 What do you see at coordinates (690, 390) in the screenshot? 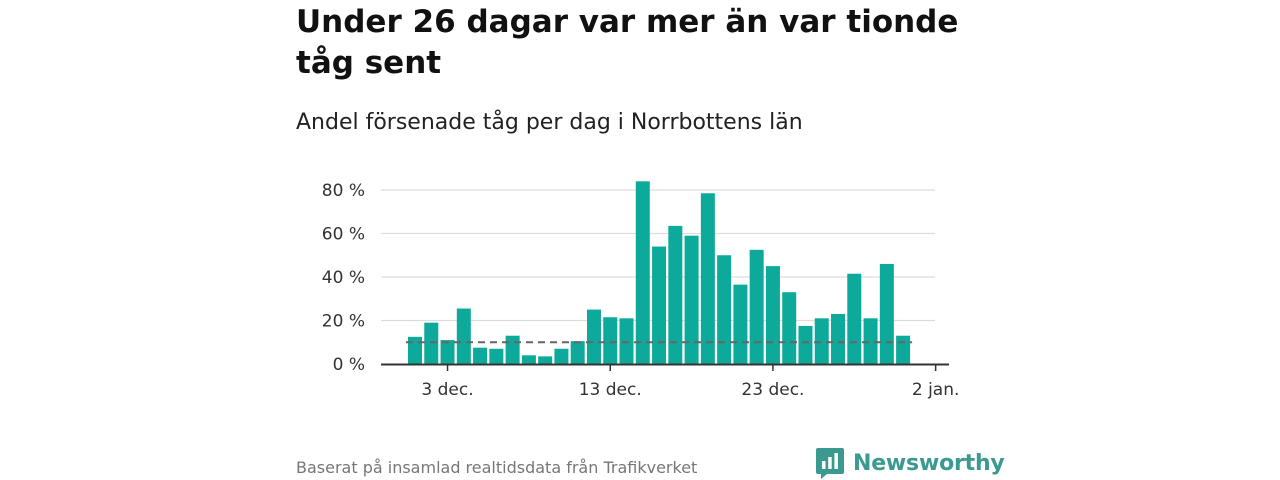
I see `x-axis-labels: 3 dec. 13 dec. 23 dec. 2 jan.` at bounding box center [690, 390].